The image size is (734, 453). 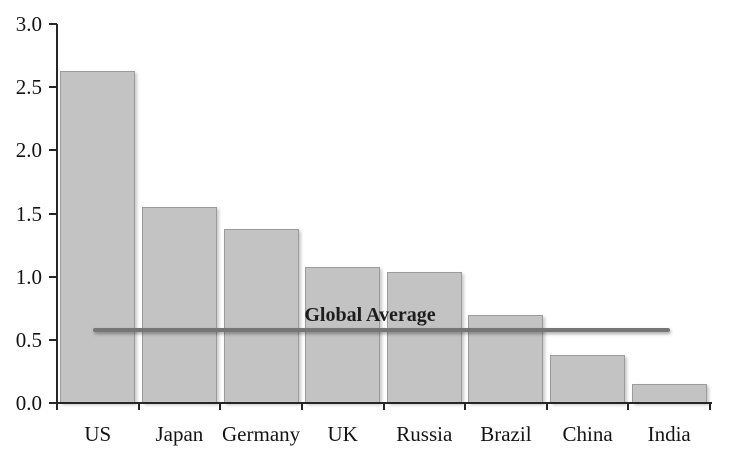 I want to click on y-axis-tick-label: 1.0, so click(x=28, y=276).